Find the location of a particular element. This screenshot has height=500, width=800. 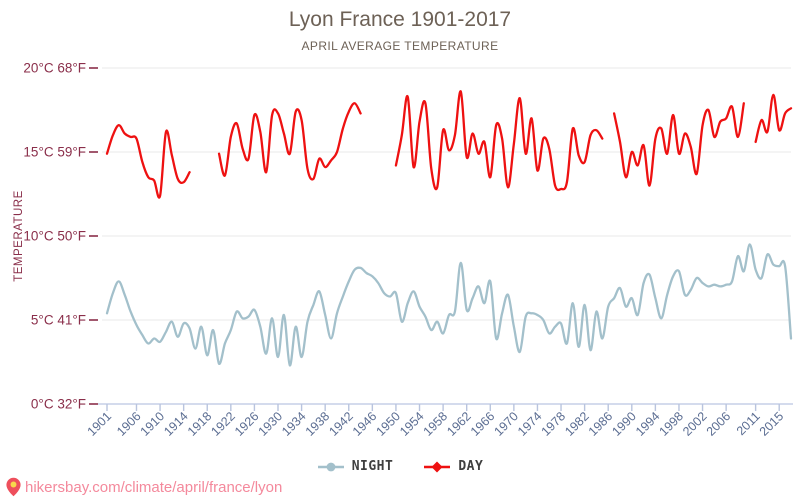

legend-item-night: NIGHT is located at coordinates (355, 466).